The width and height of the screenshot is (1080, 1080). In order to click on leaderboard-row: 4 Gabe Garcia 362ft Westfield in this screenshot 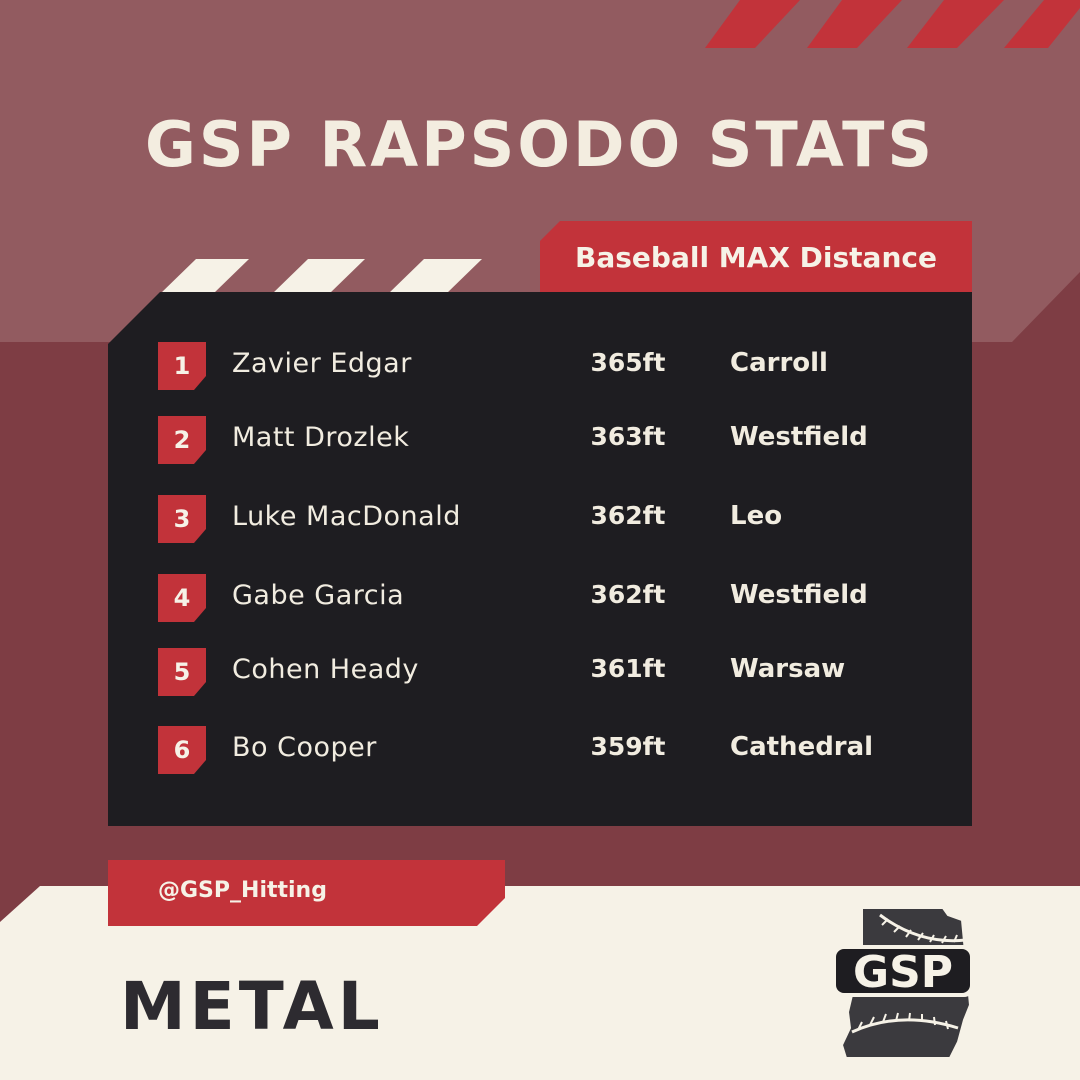, I will do `click(540, 598)`.